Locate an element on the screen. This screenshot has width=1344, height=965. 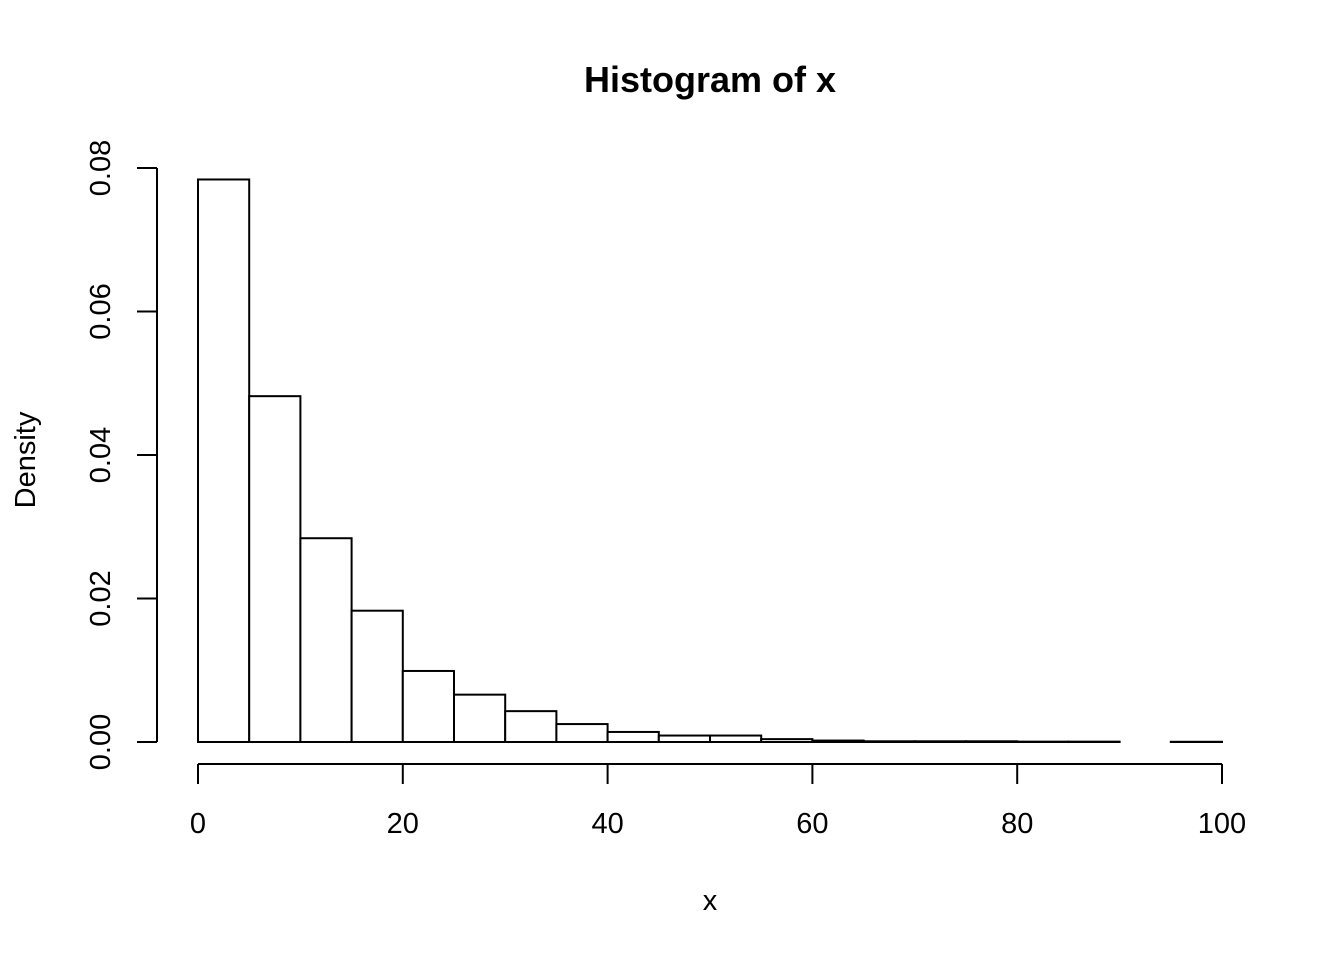
y-tick-label: 0.02 is located at coordinates (101, 598).